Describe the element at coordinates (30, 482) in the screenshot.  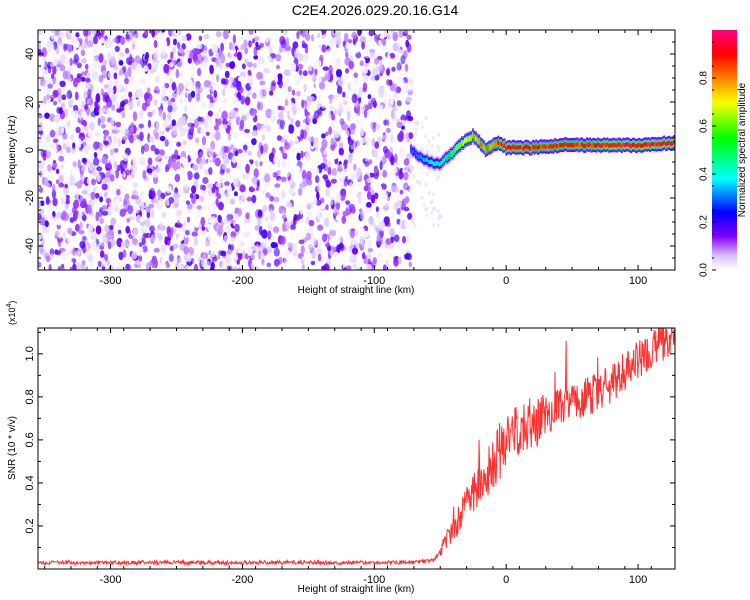
I see `y-tick-label: 0.4` at that location.